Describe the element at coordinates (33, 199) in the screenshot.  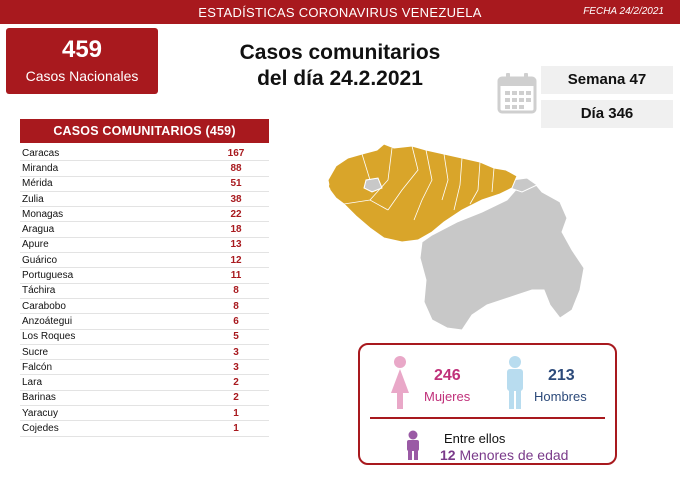
I see `state-name: Zulia` at that location.